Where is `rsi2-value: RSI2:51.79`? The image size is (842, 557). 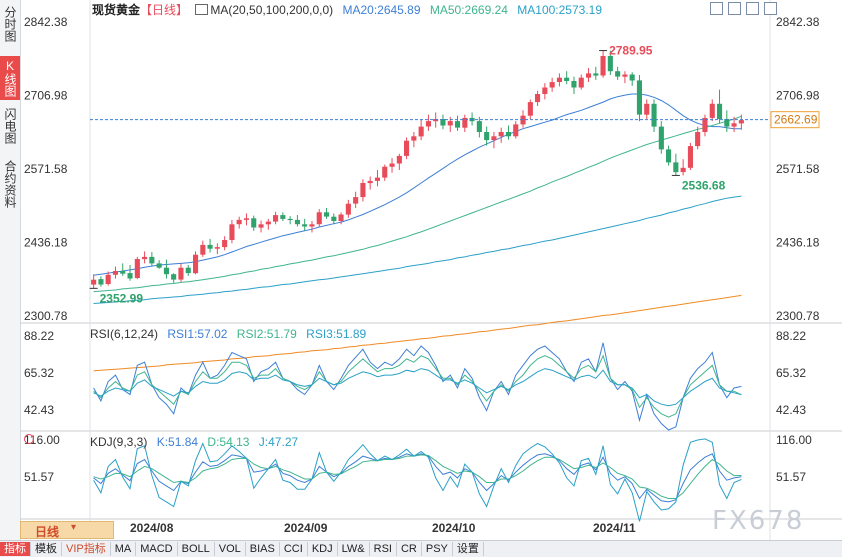 rsi2-value: RSI2:51.79 is located at coordinates (266, 334).